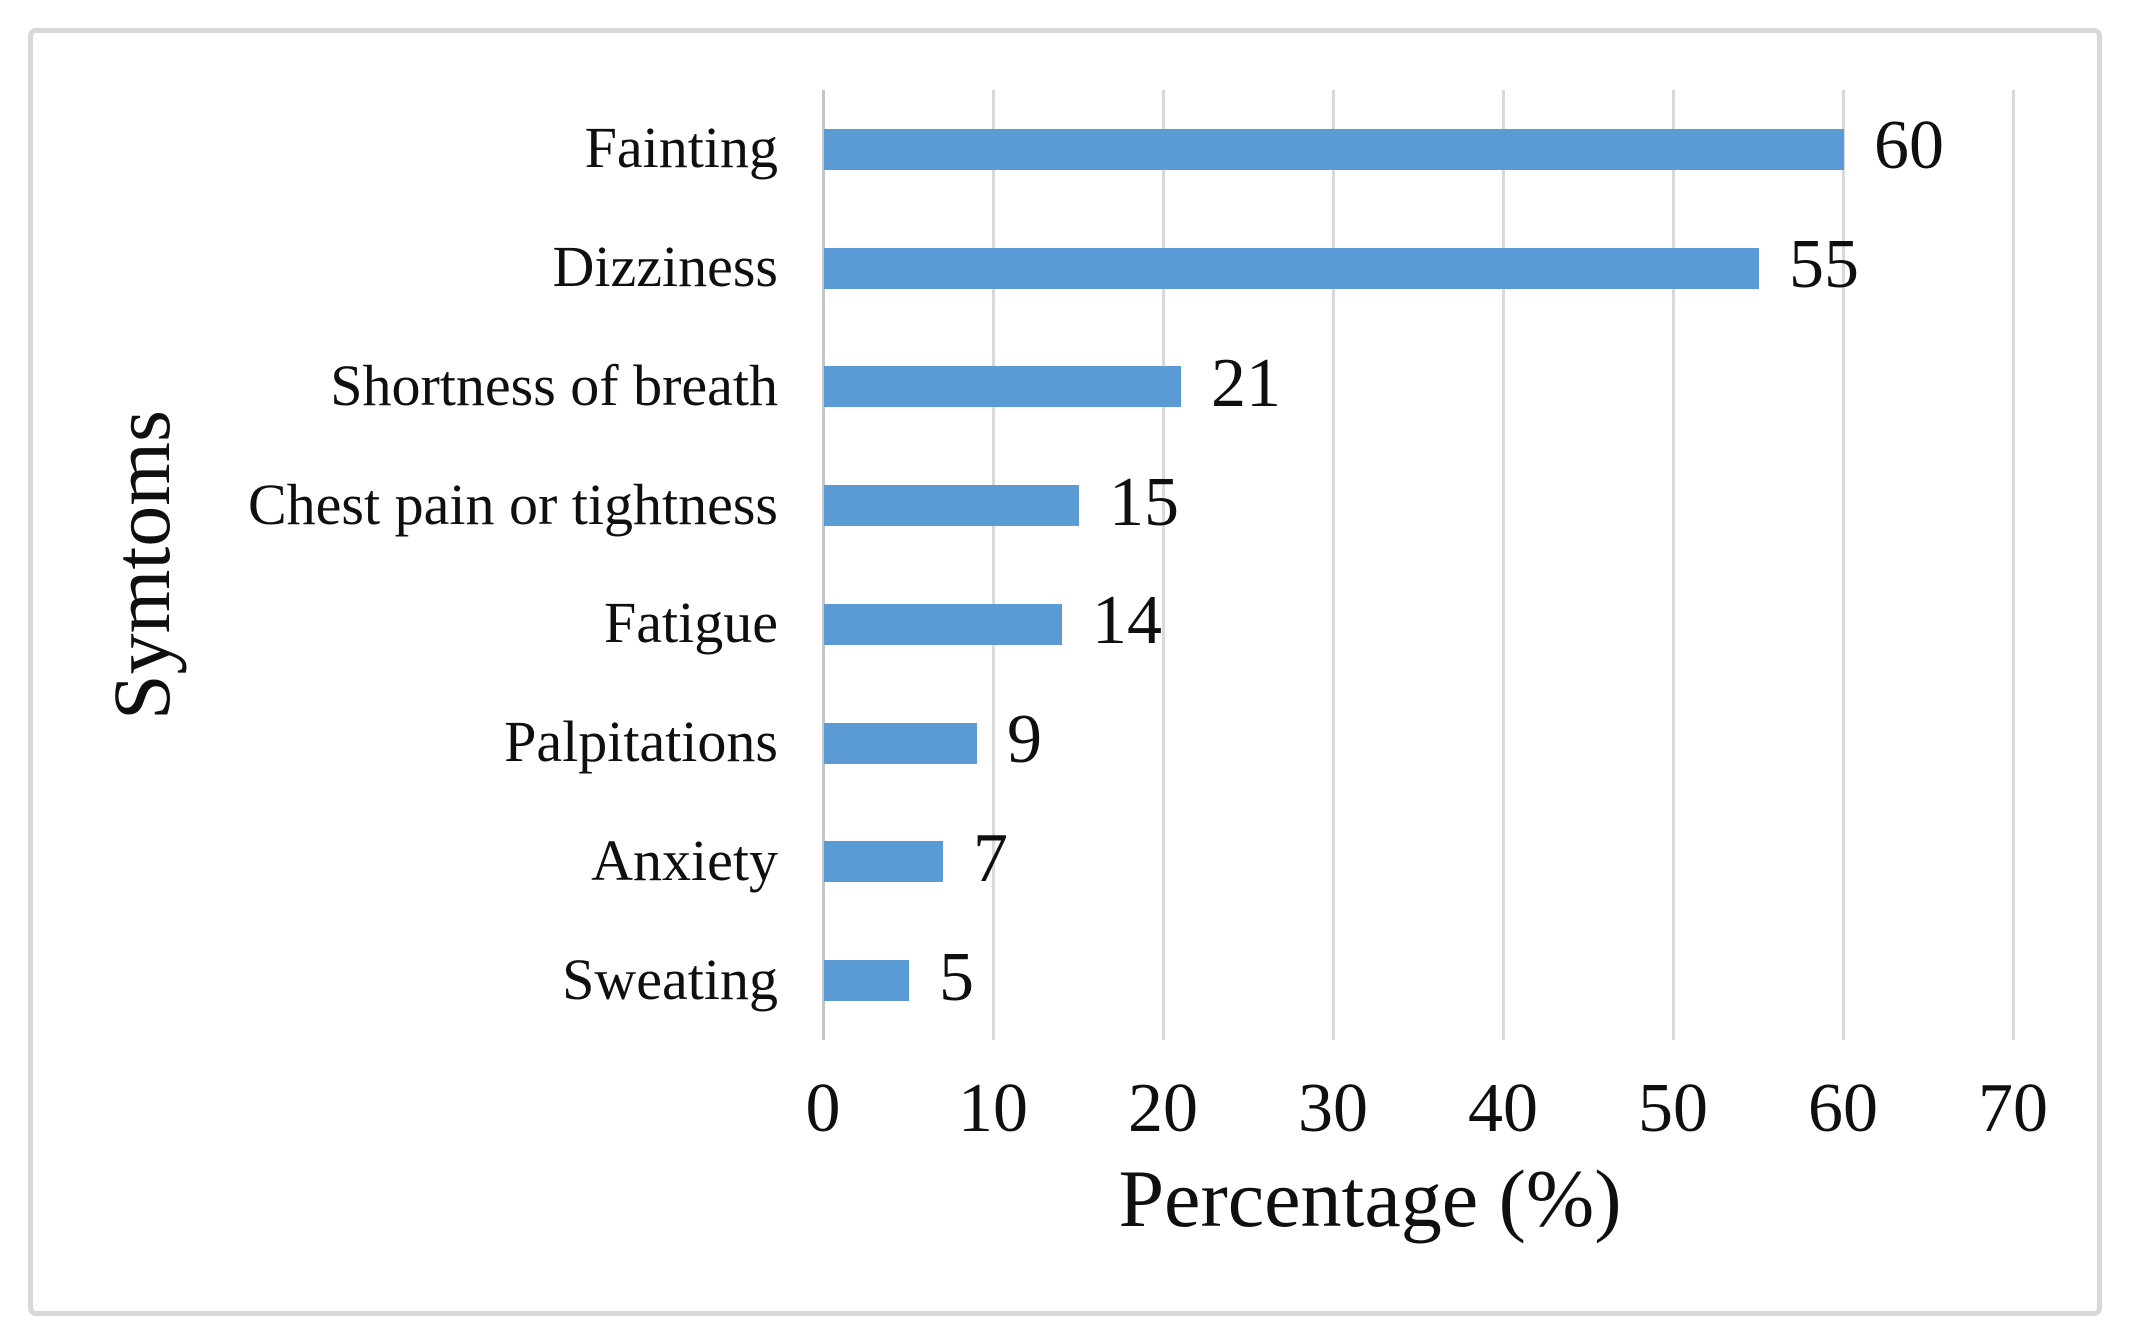 Image resolution: width=2130 pixels, height=1344 pixels. What do you see at coordinates (691, 623) in the screenshot?
I see `category-label: Fatigue` at bounding box center [691, 623].